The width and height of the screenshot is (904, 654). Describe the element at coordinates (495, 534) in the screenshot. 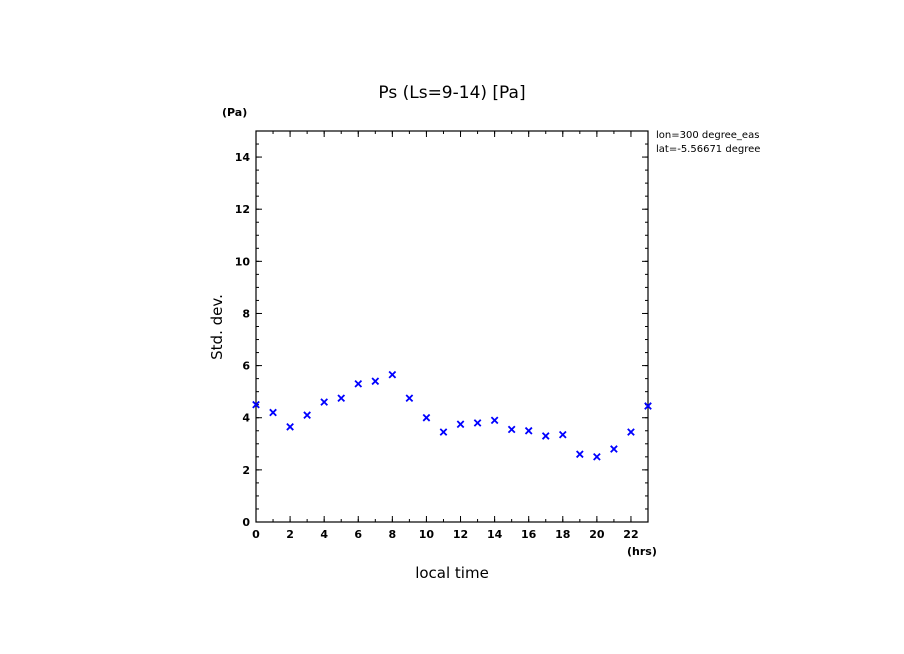

I see `x-tick-label: 14` at that location.